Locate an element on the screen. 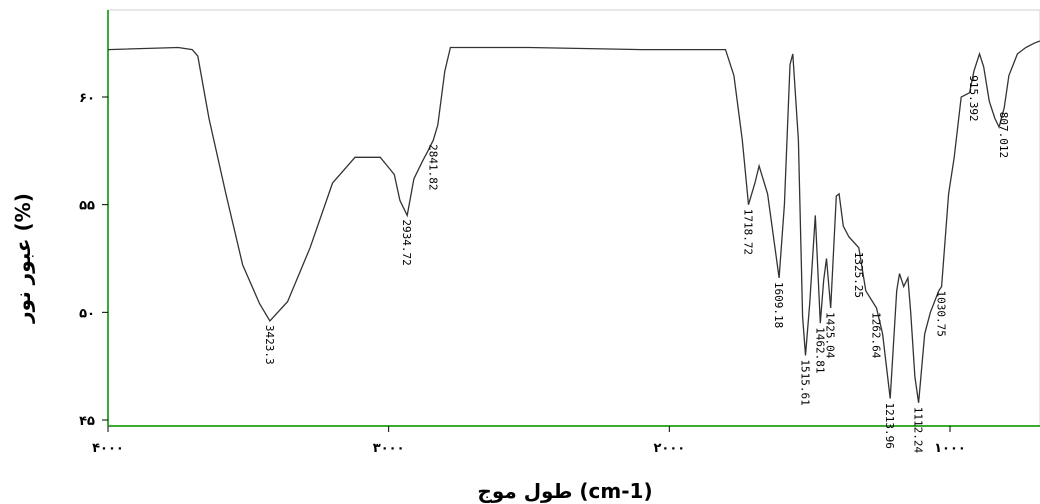 The height and width of the screenshot is (504, 1040). peak-label: 1030.75 is located at coordinates (941, 314).